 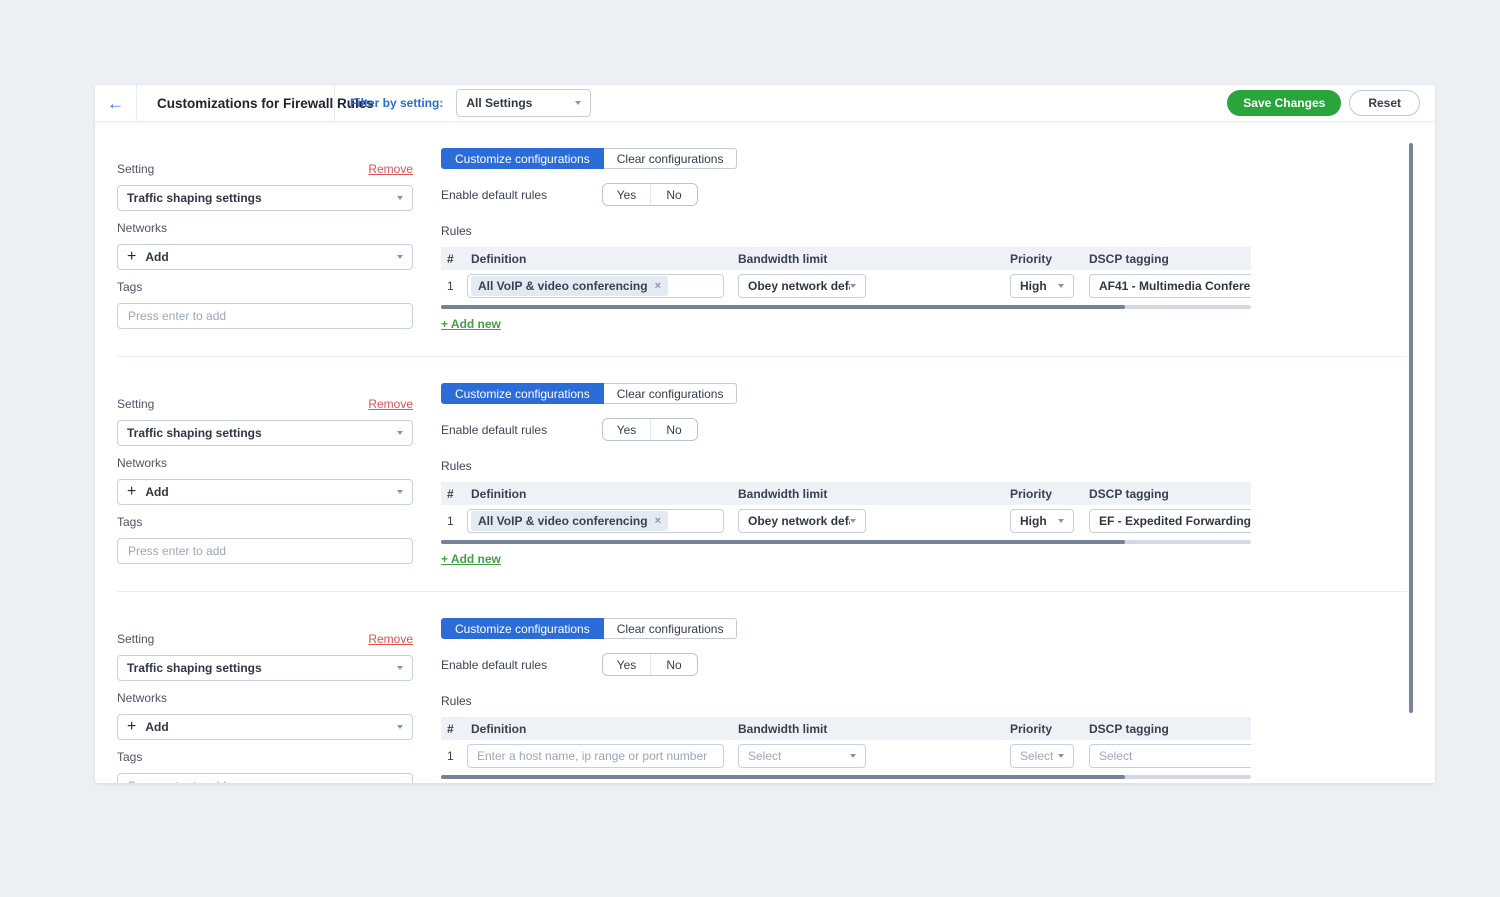 I want to click on vertical-scrollbar, so click(x=1411, y=428).